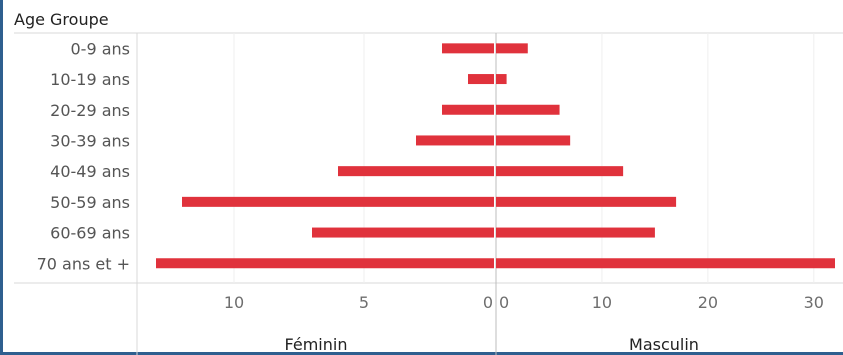 This screenshot has height=355, width=843. Describe the element at coordinates (90, 171) in the screenshot. I see `category-label: 40-49 ans` at that location.